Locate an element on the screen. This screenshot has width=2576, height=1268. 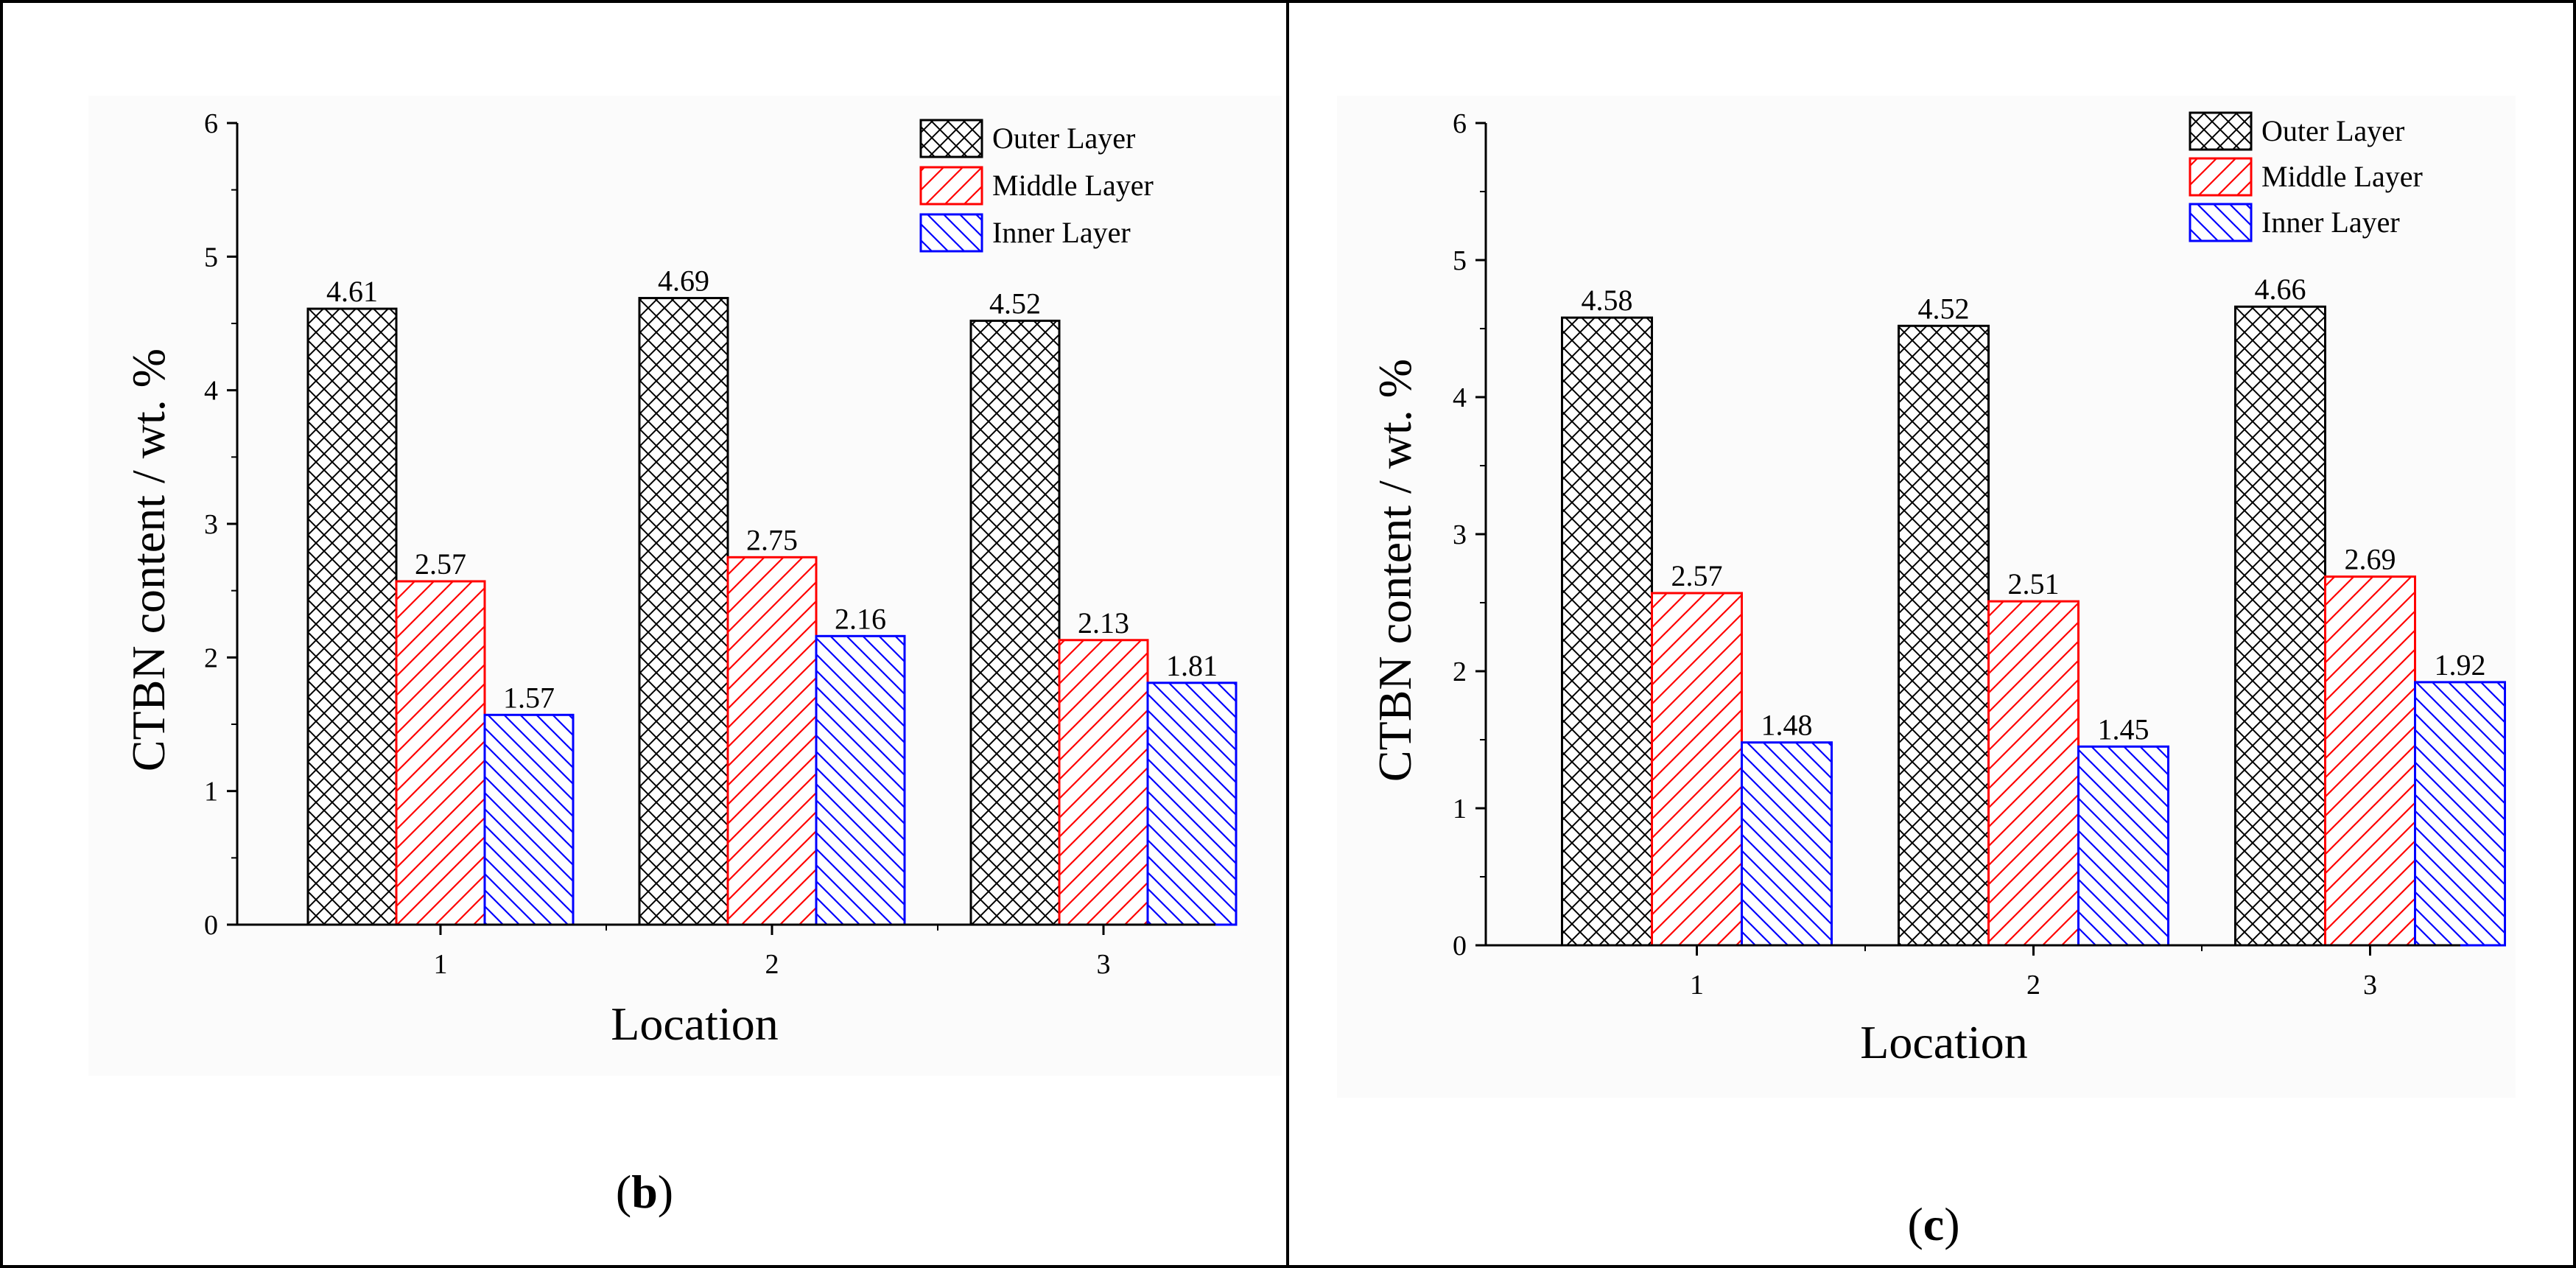
data-label: 2.13 is located at coordinates (1103, 623).